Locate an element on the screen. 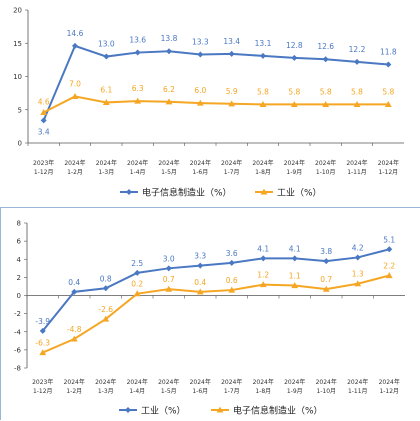 The image size is (420, 421). y-tick-label: 4 is located at coordinates (19, 260).